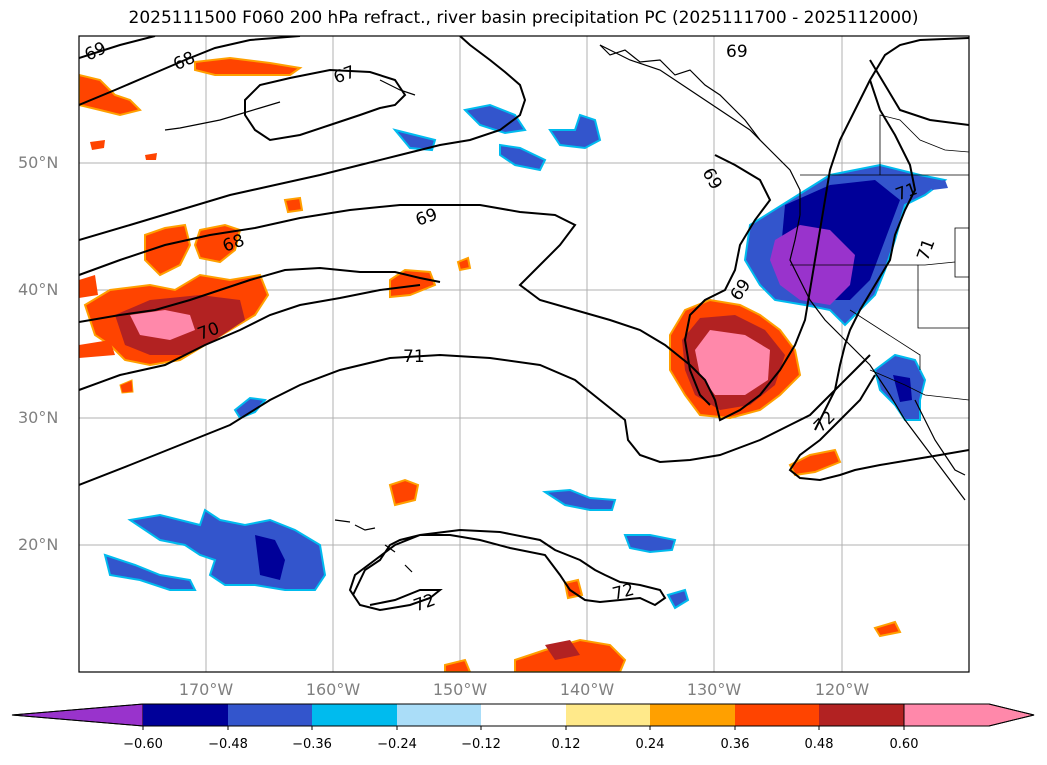 The width and height of the screenshot is (1047, 765). Describe the element at coordinates (842, 689) in the screenshot. I see `longitude-label: 120°W` at that location.